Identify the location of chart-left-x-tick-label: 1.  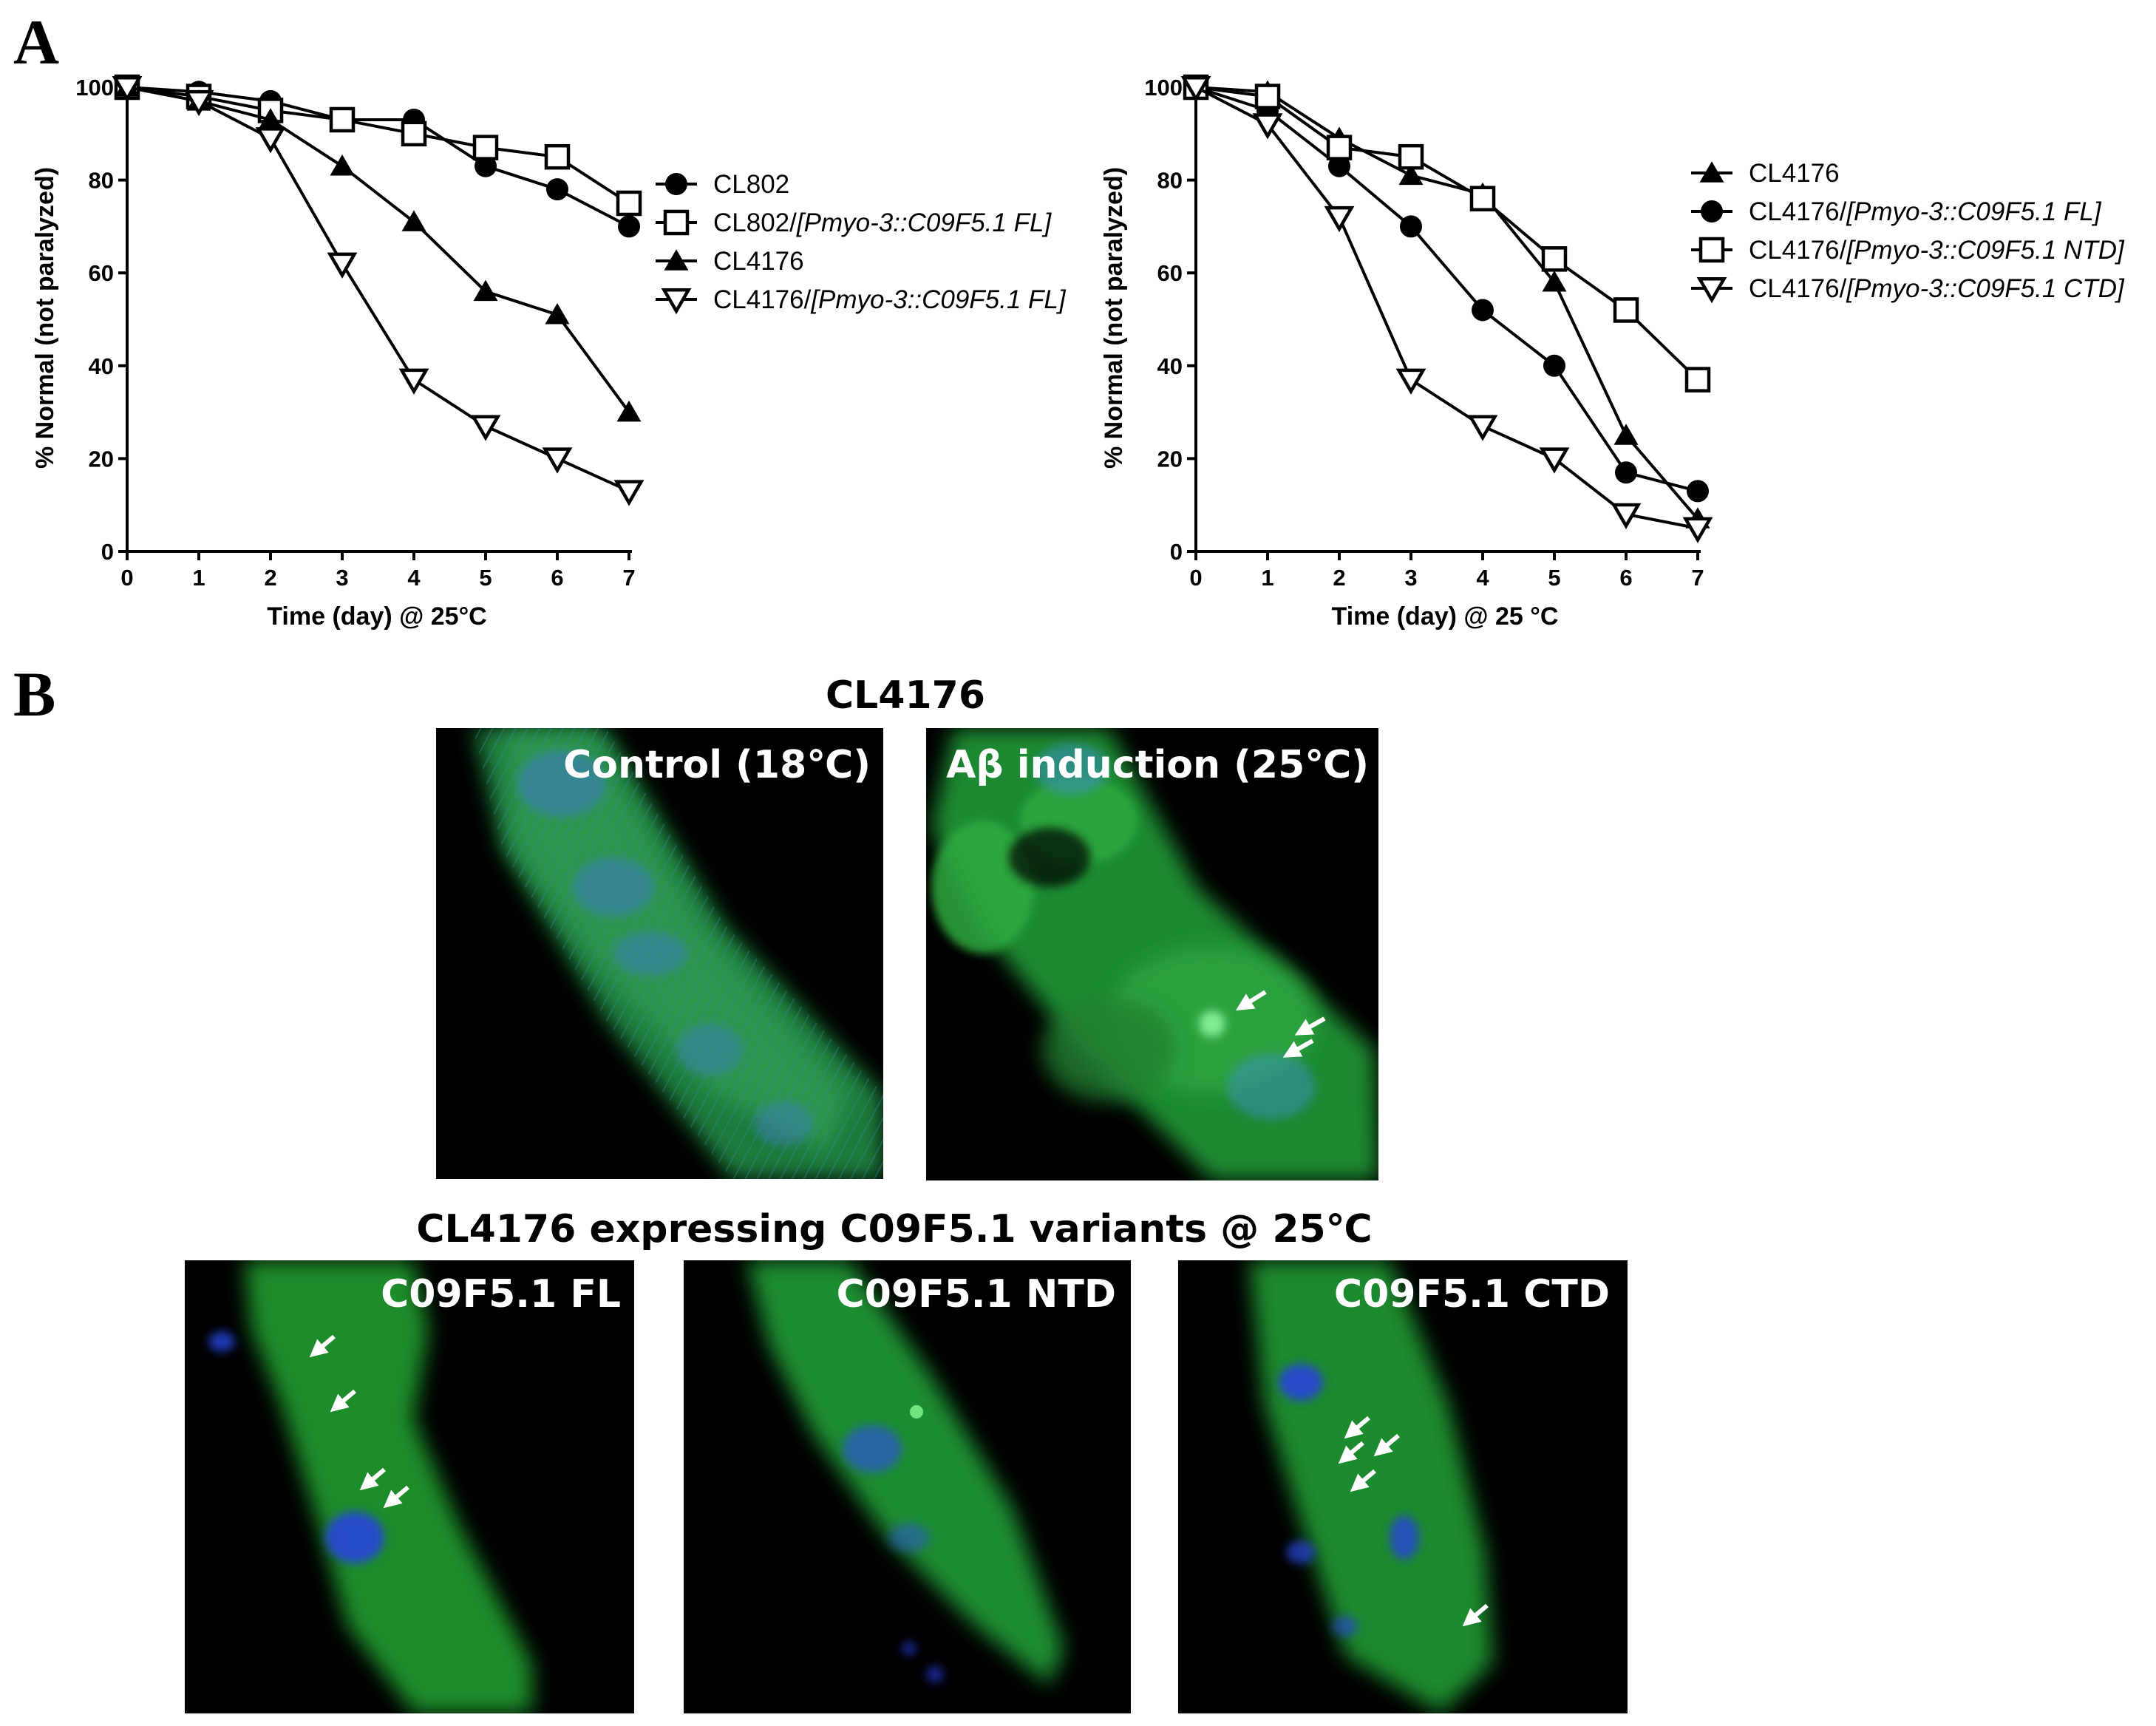
(198, 578).